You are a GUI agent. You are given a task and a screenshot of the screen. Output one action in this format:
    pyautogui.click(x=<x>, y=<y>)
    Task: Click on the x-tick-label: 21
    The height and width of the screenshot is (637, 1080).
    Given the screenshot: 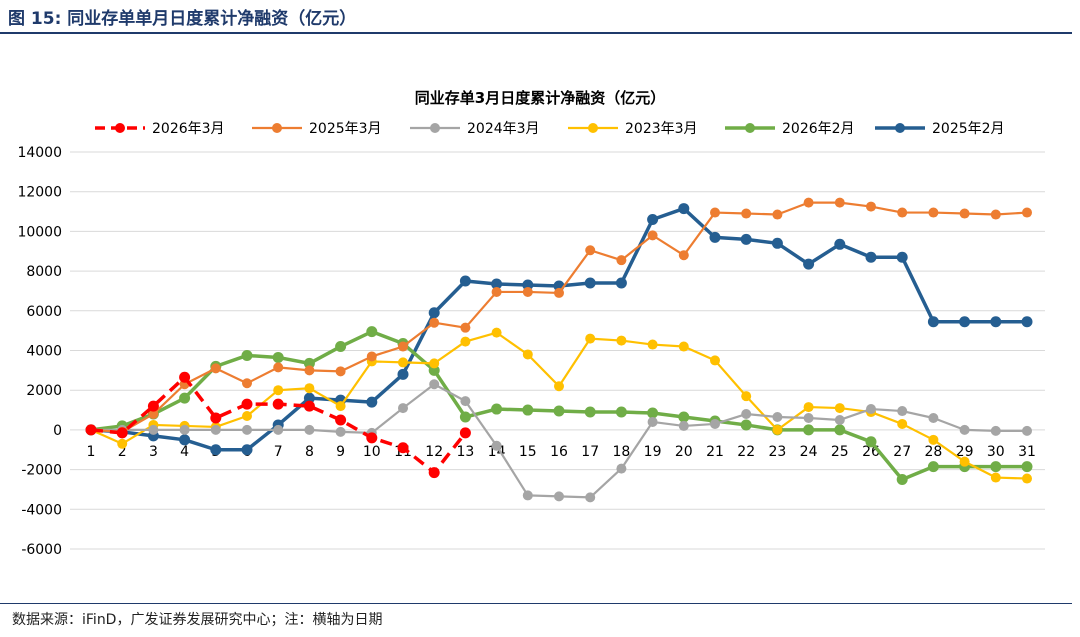 What is the action you would take?
    pyautogui.click(x=715, y=452)
    